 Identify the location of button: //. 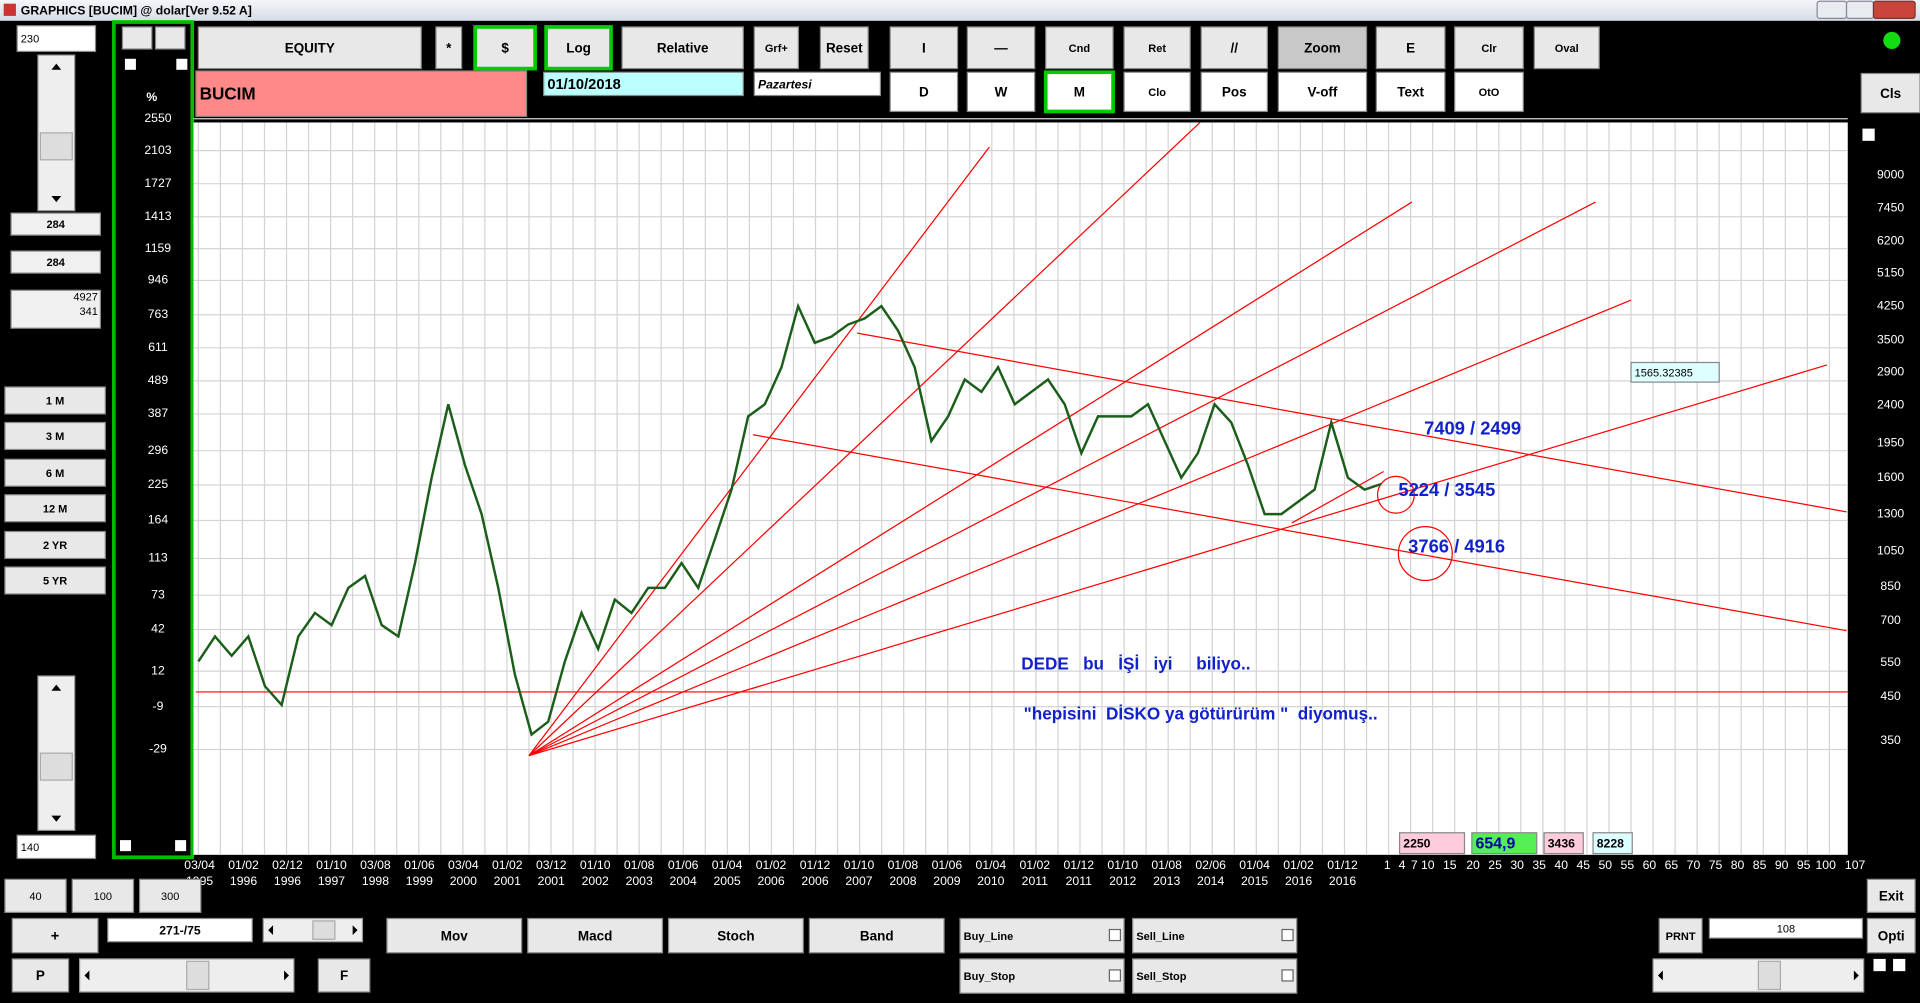
(1234, 48).